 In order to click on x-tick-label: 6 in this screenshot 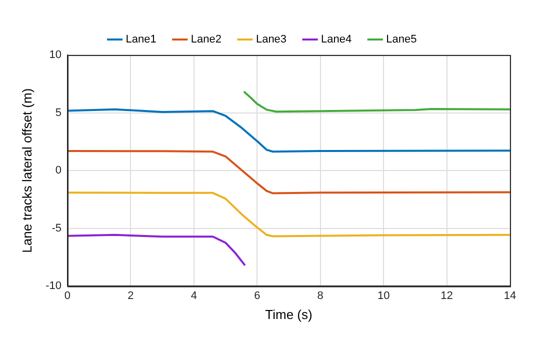, I will do `click(257, 296)`.